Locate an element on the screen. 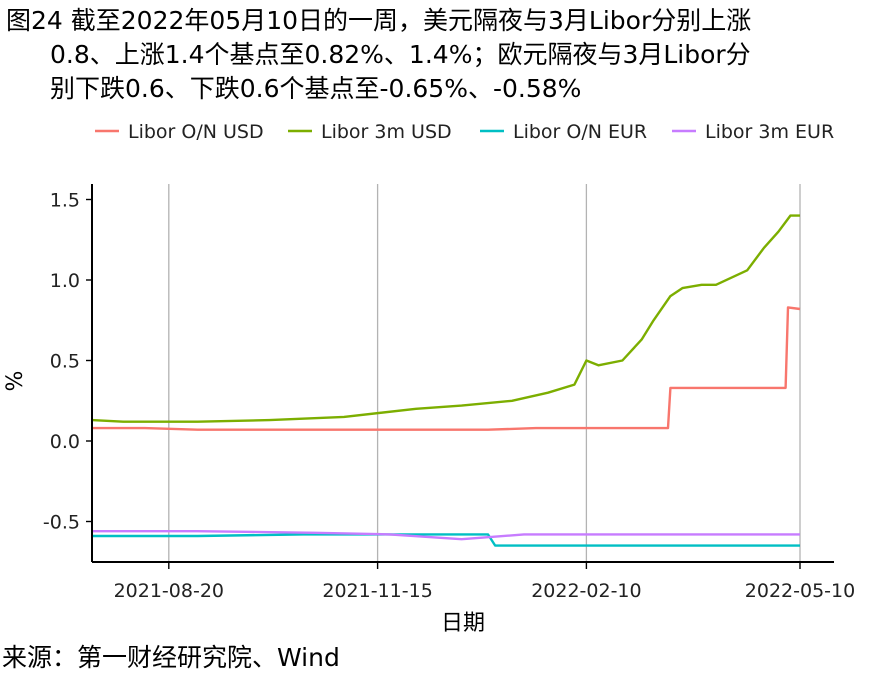 Image resolution: width=885 pixels, height=688 pixels. title-line-1: 图24 截至2022年05月10日的一周，美元隔夜与3月Libor分别上涨 is located at coordinates (379, 20).